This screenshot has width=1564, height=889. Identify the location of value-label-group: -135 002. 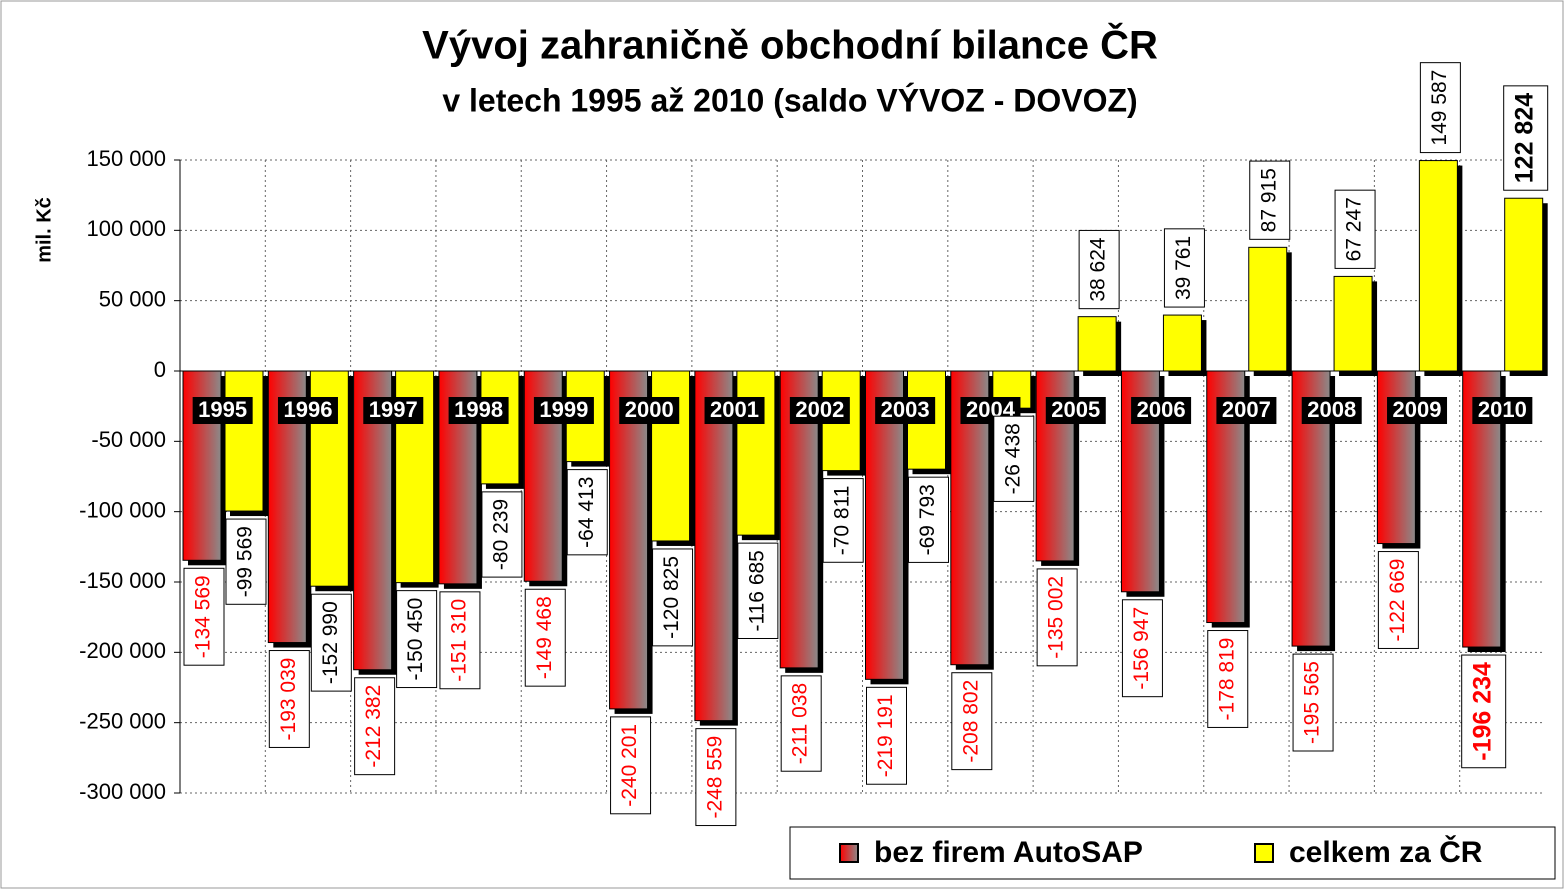
(1057, 617).